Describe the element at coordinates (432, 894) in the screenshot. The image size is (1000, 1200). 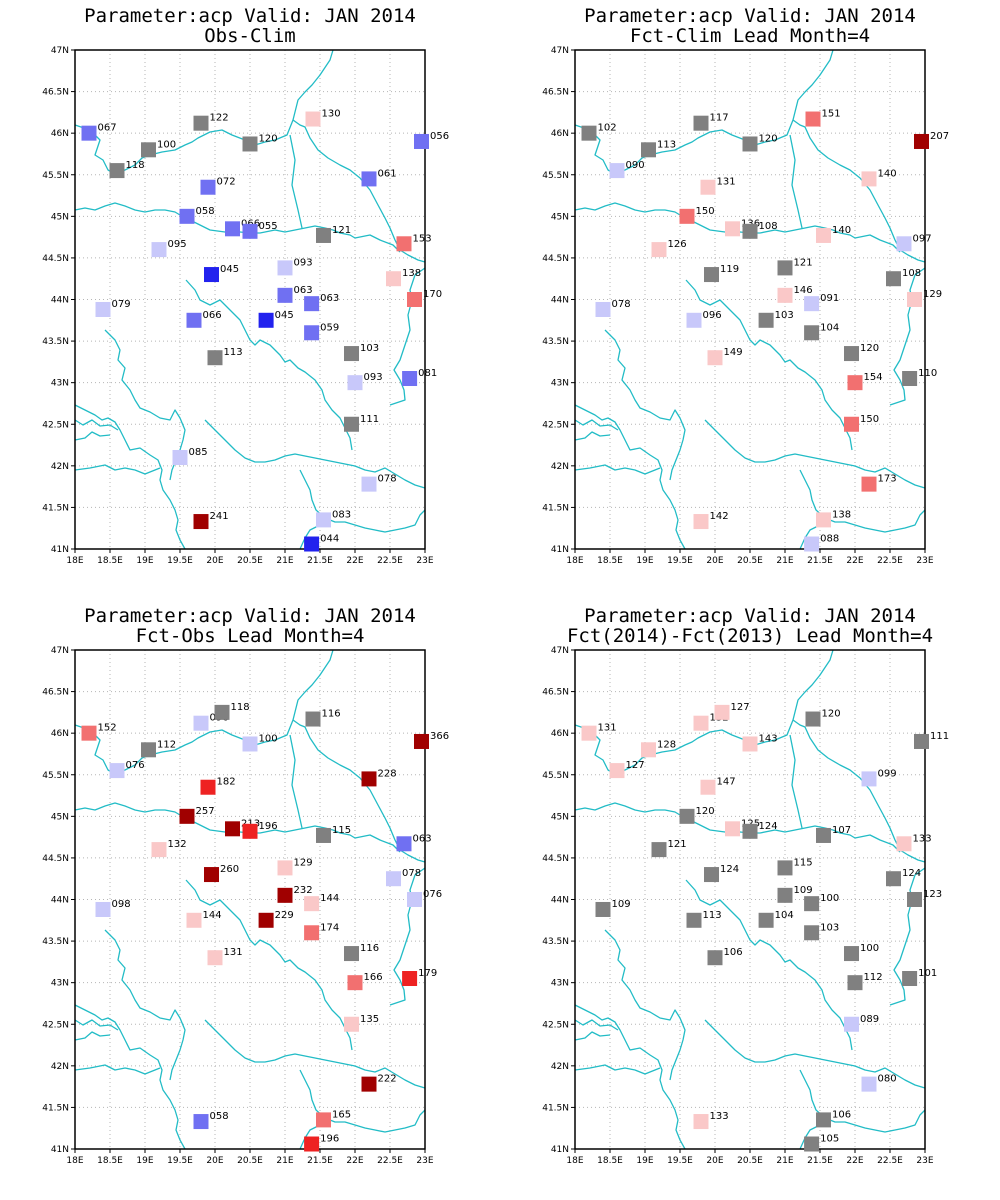
I see `station-value-label: 076` at that location.